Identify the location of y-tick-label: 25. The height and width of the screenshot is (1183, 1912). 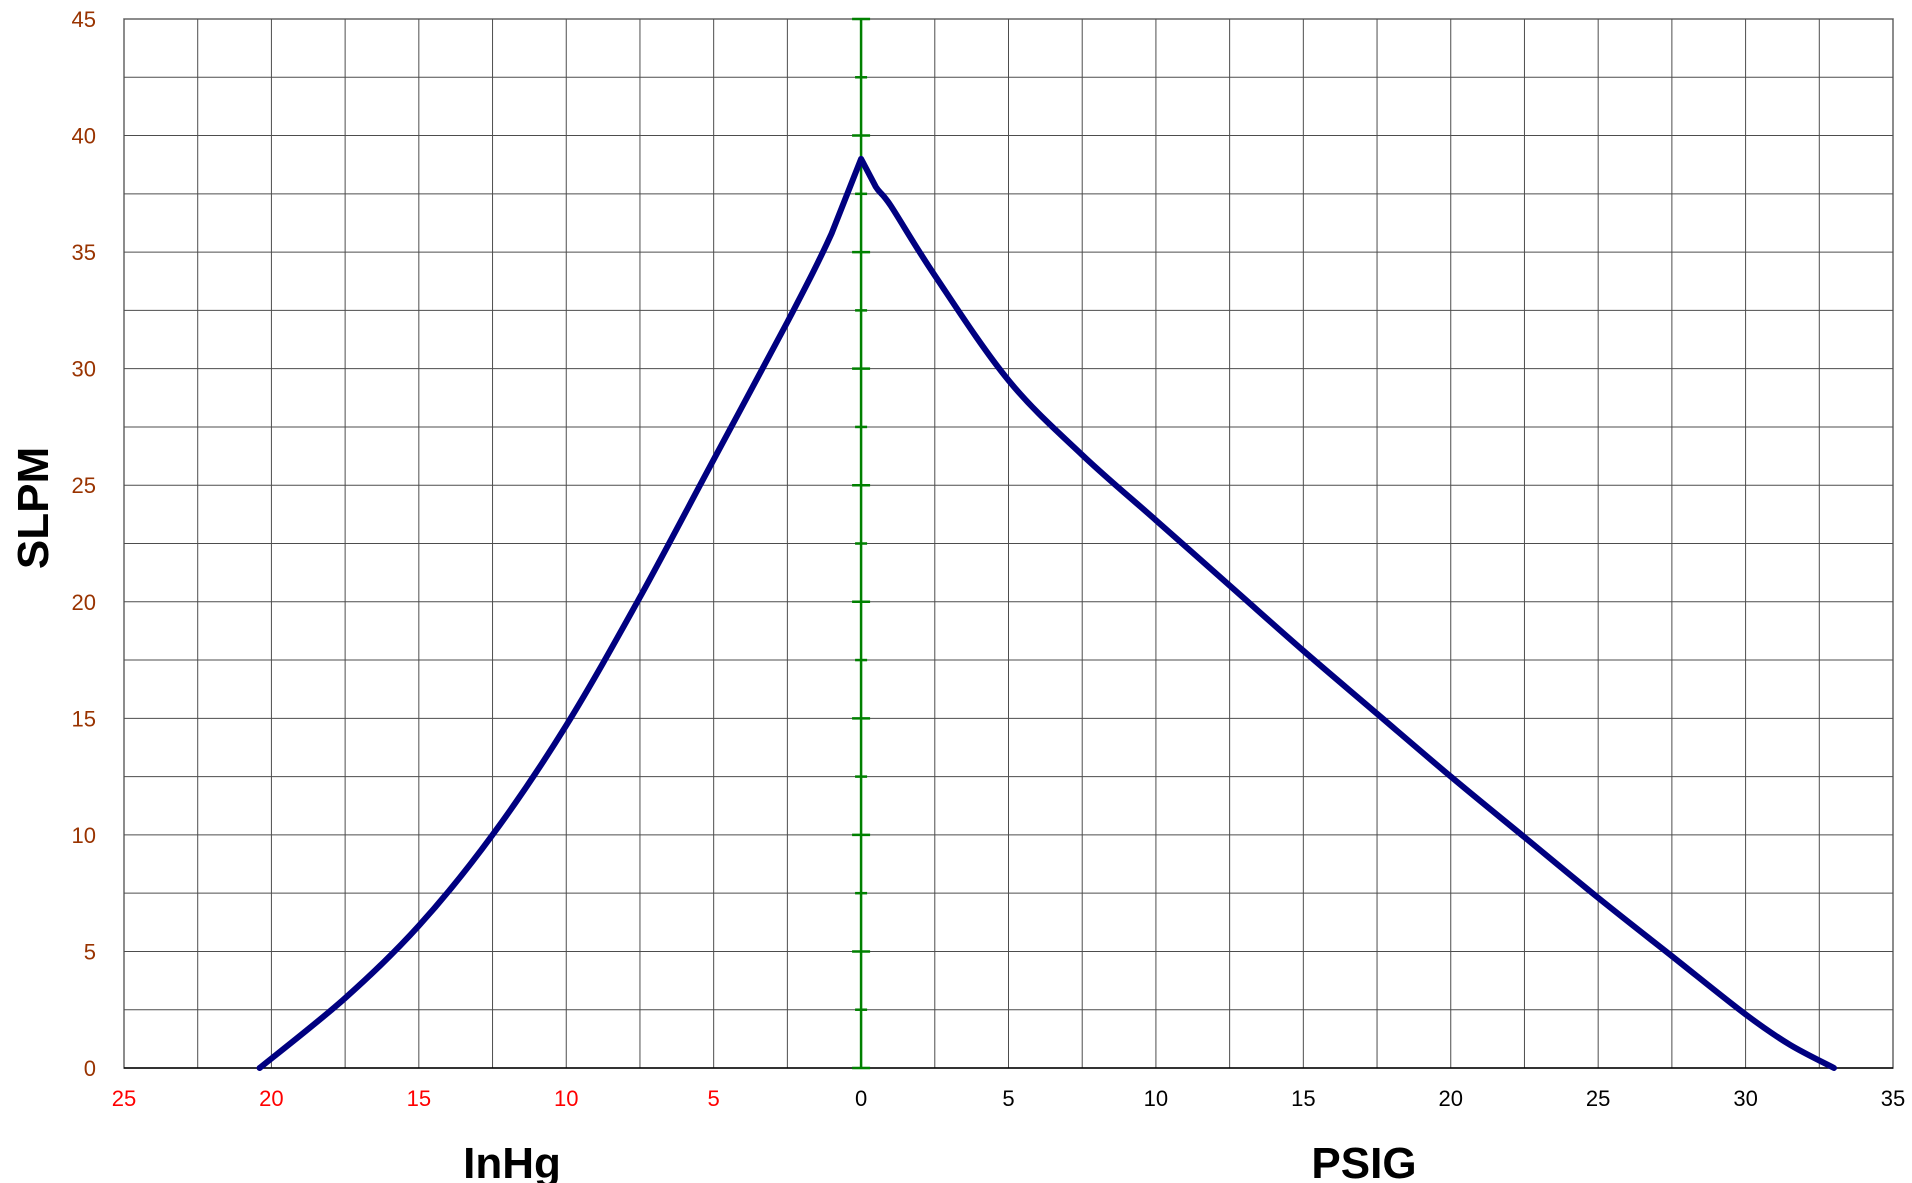
(84, 485).